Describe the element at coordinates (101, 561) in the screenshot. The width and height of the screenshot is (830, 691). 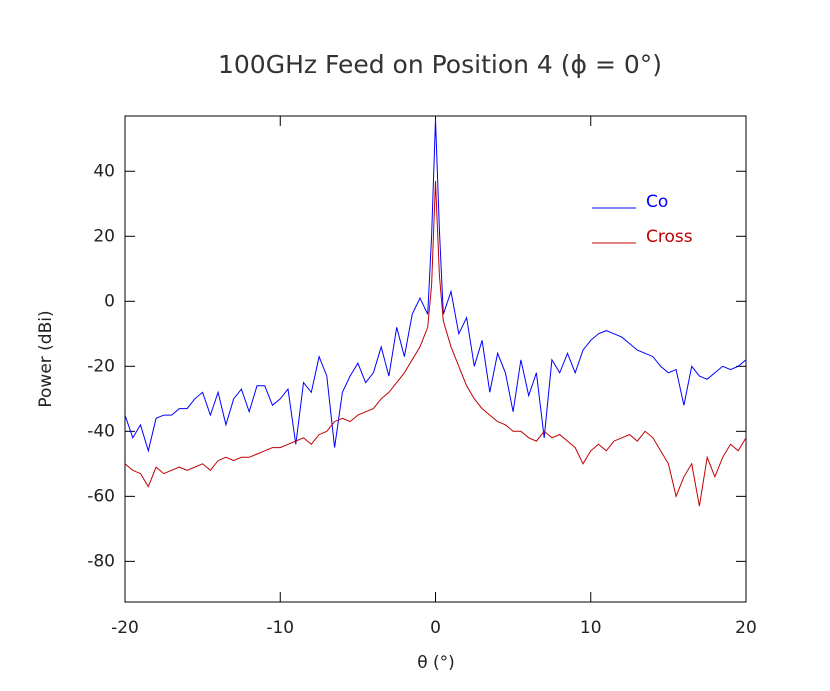
I see `y-tick-label: -80` at that location.